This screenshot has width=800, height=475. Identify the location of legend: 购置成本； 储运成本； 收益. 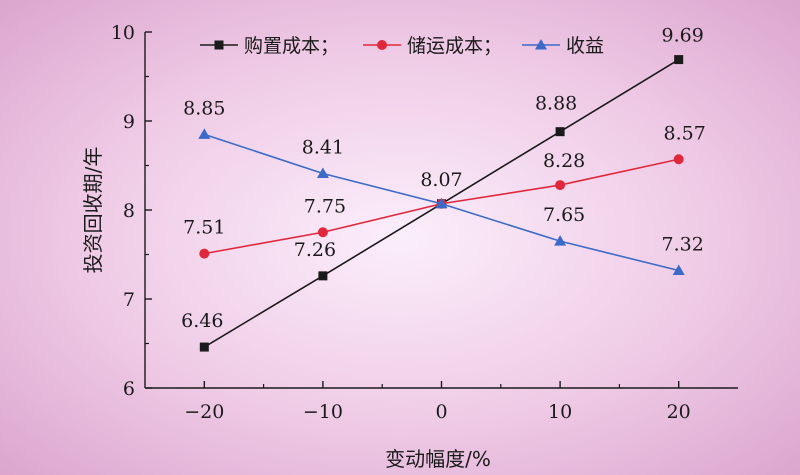
(402, 46).